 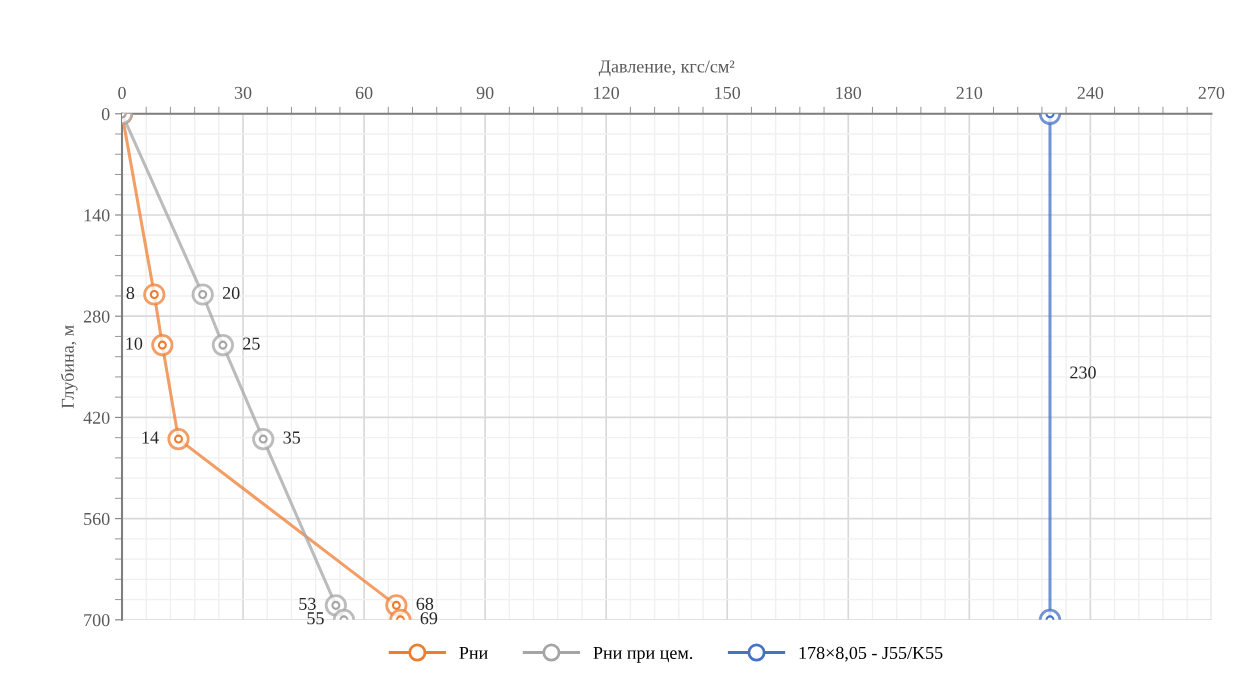 I want to click on legend-label: Рни при цем., so click(x=643, y=655).